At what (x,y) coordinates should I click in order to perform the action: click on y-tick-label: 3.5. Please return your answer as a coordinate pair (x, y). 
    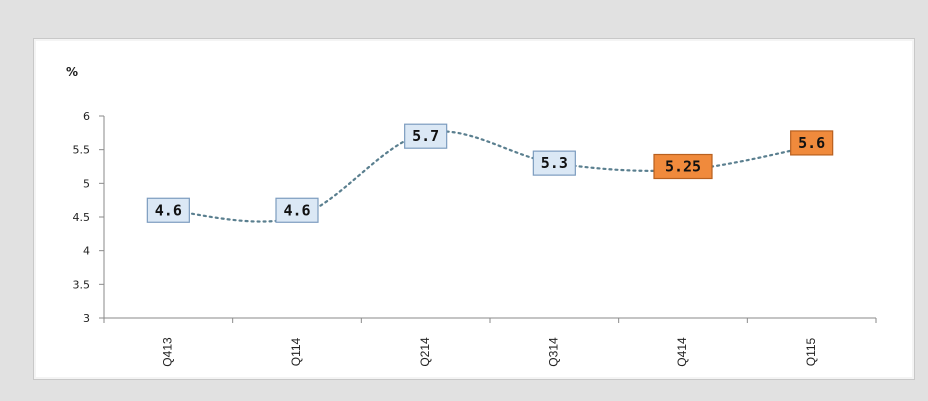
    Looking at the image, I should click on (82, 284).